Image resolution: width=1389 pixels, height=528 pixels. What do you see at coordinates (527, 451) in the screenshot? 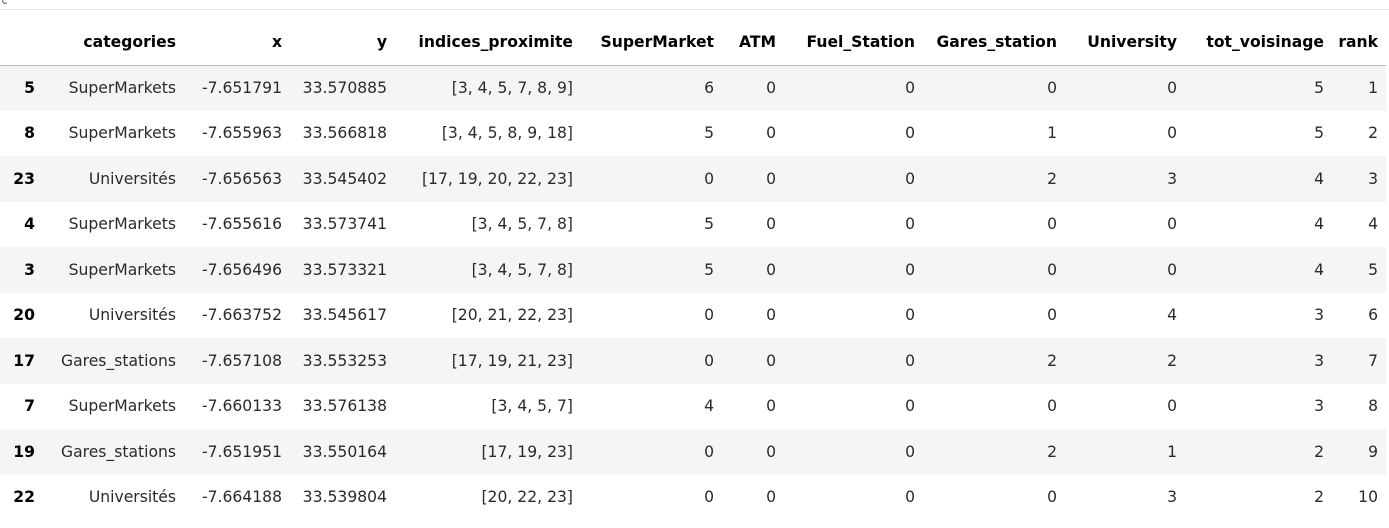
I see `cell-indices-proximite: [17, 19, 23]` at bounding box center [527, 451].